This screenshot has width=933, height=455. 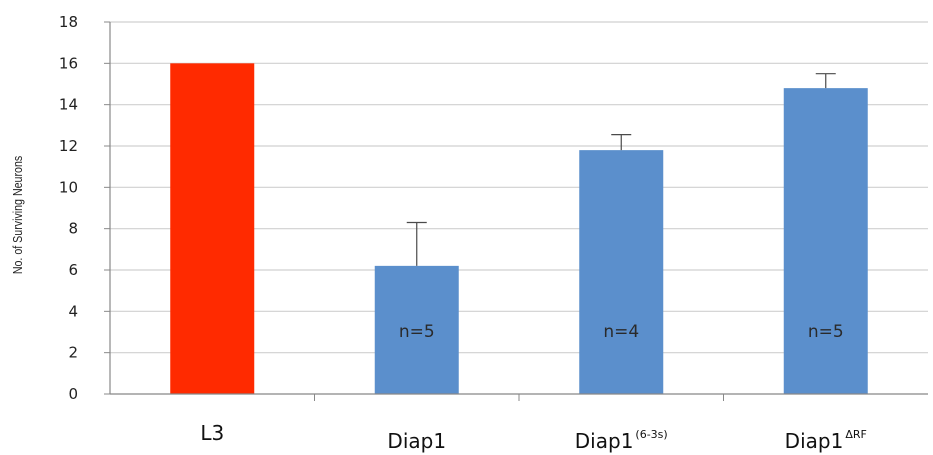 What do you see at coordinates (826, 440) in the screenshot?
I see `category-label: Diap1 ΔRF` at bounding box center [826, 440].